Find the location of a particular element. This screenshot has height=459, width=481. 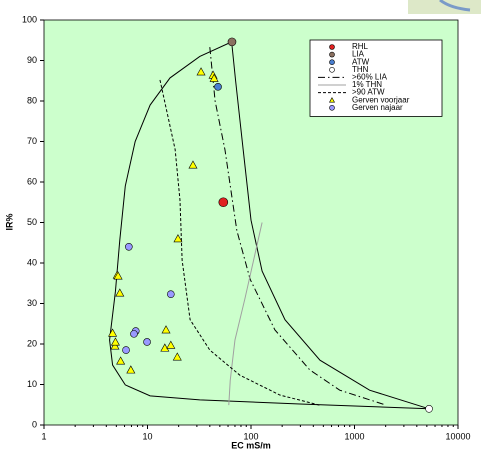

legend-label: LIA is located at coordinates (358, 54).